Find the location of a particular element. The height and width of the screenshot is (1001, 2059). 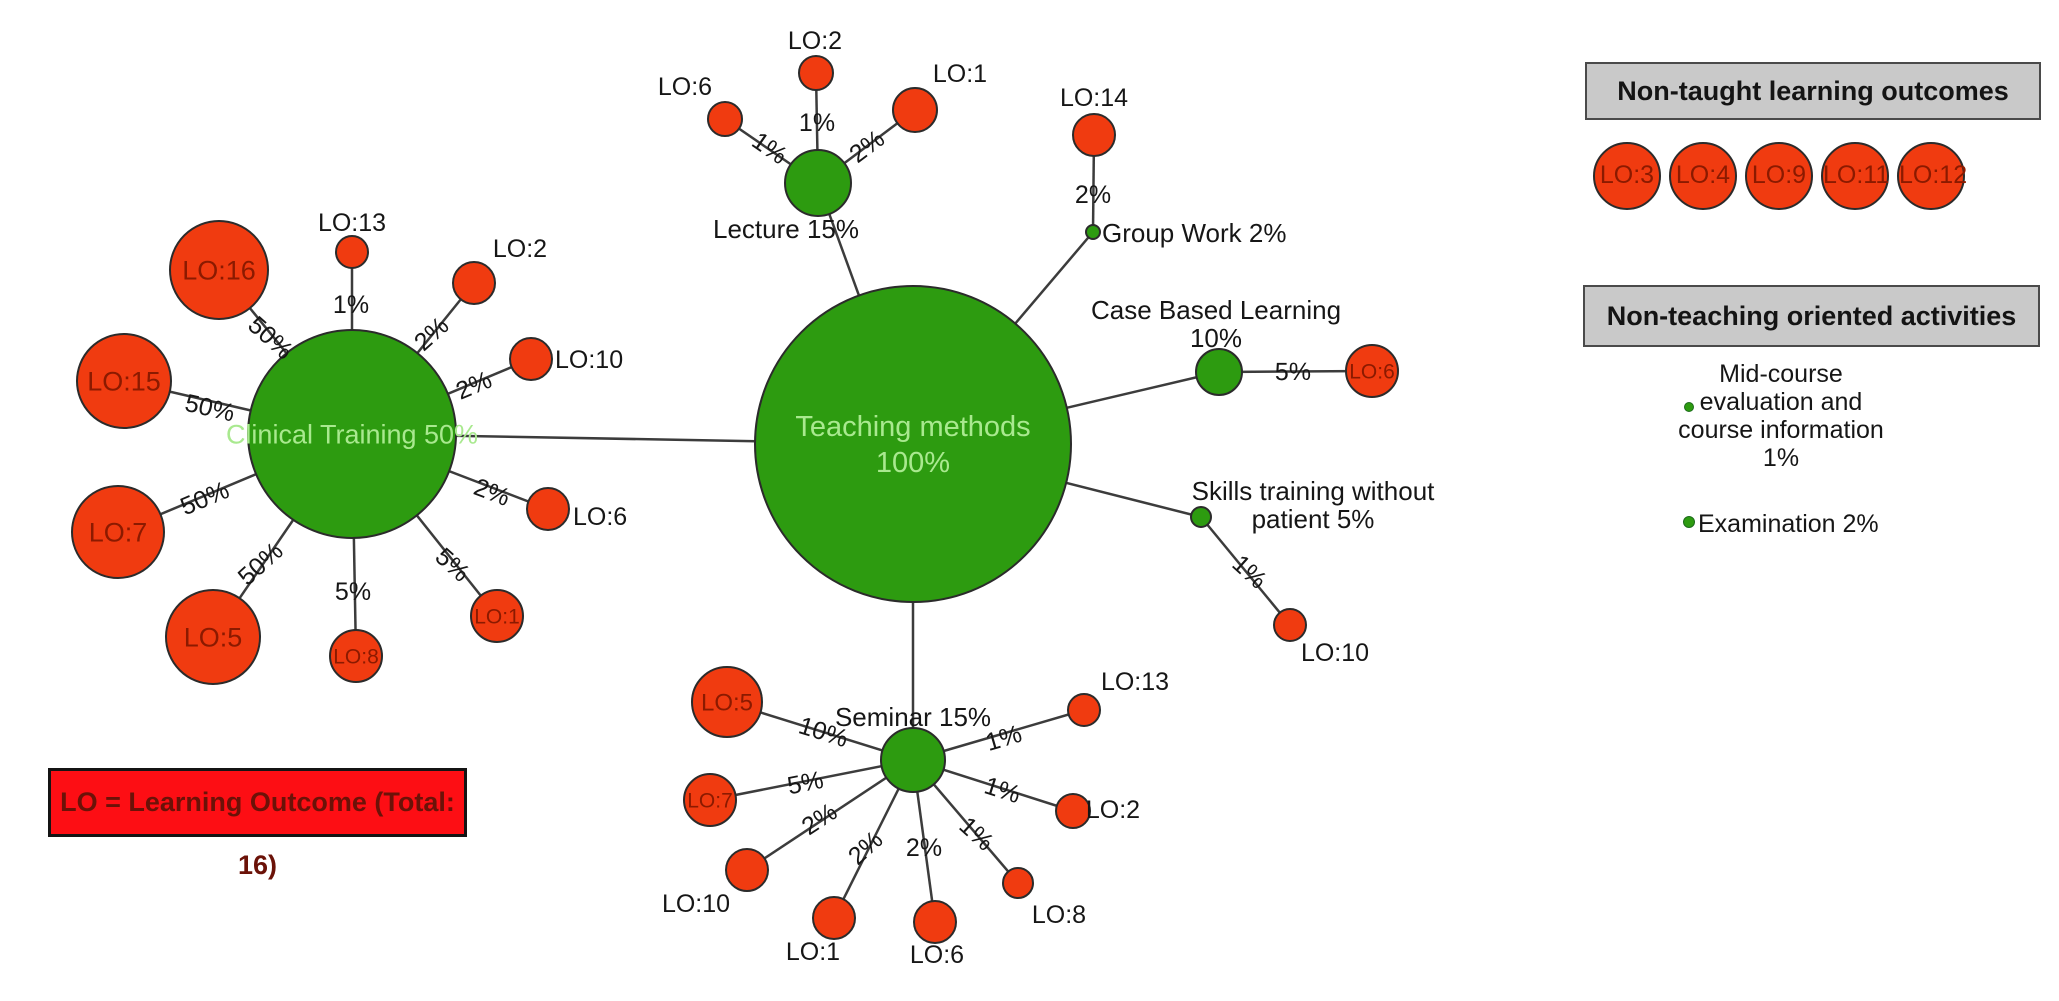

satellite-label-lecture-lo2: LO:2 is located at coordinates (815, 41).